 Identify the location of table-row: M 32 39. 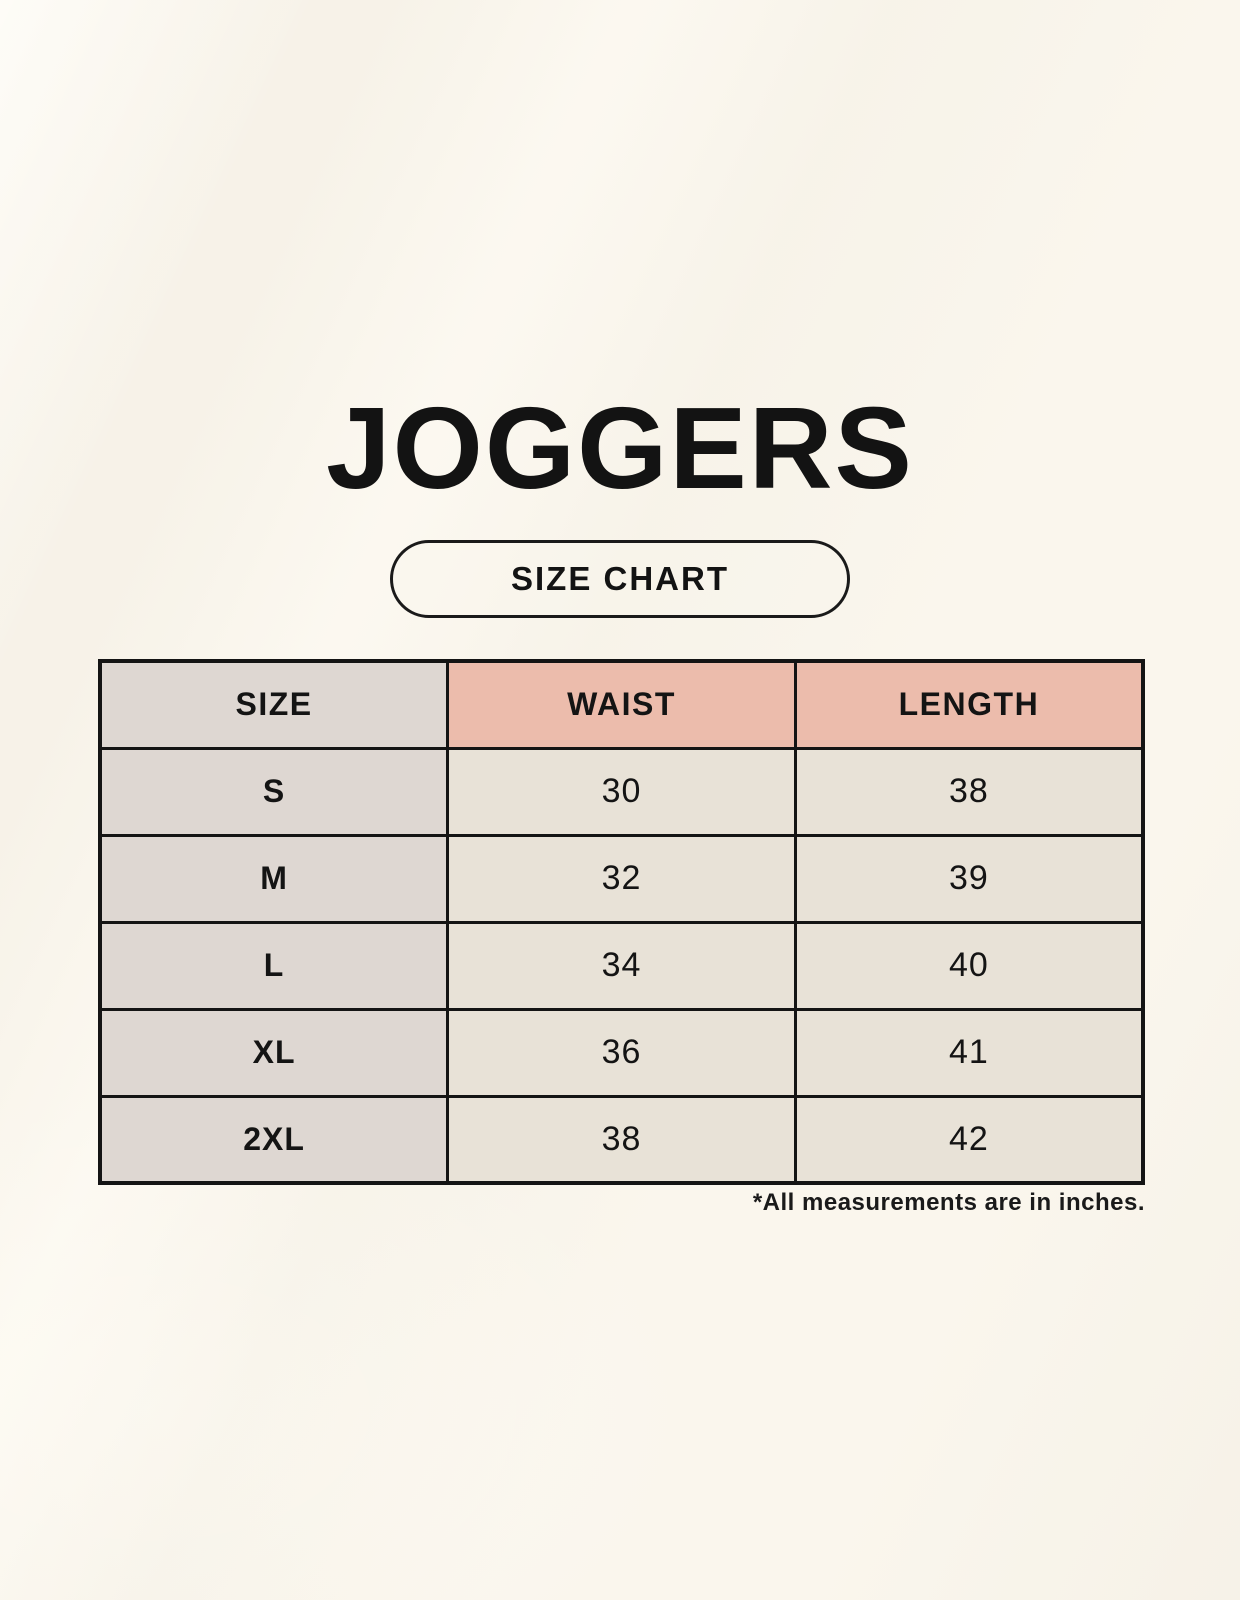
(621, 878).